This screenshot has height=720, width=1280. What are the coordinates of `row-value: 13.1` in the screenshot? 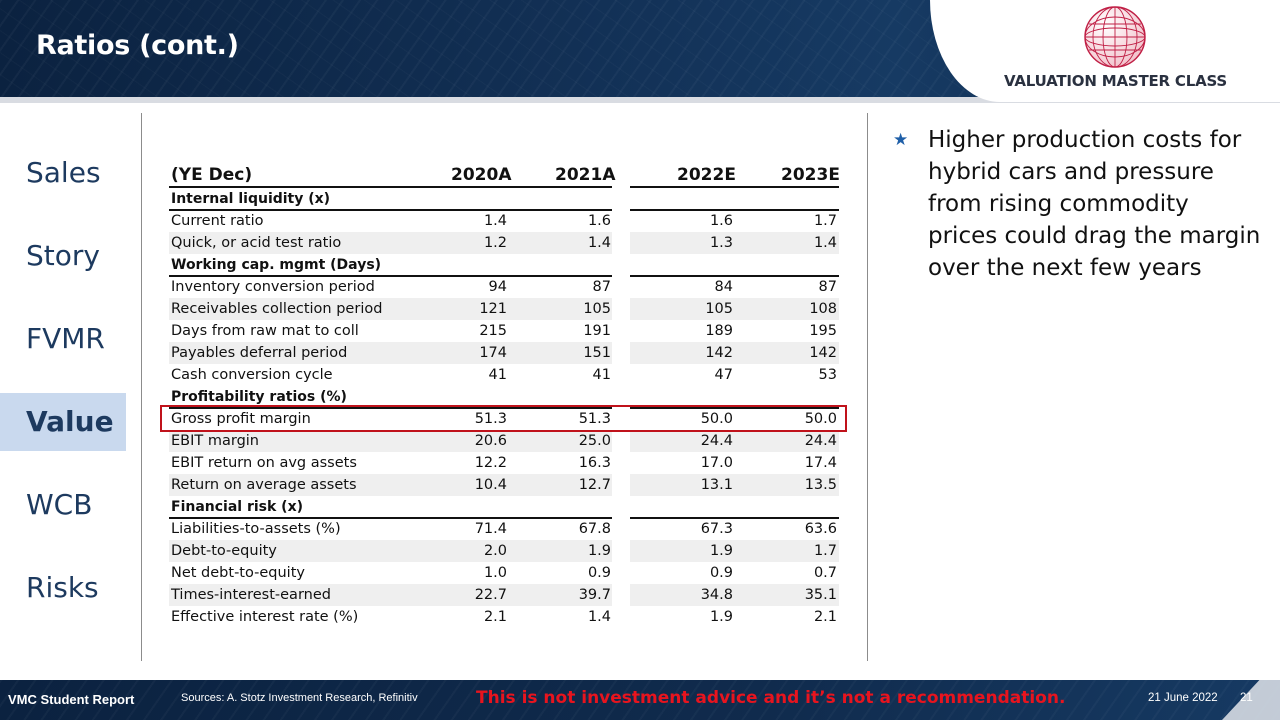 It's located at (716, 485).